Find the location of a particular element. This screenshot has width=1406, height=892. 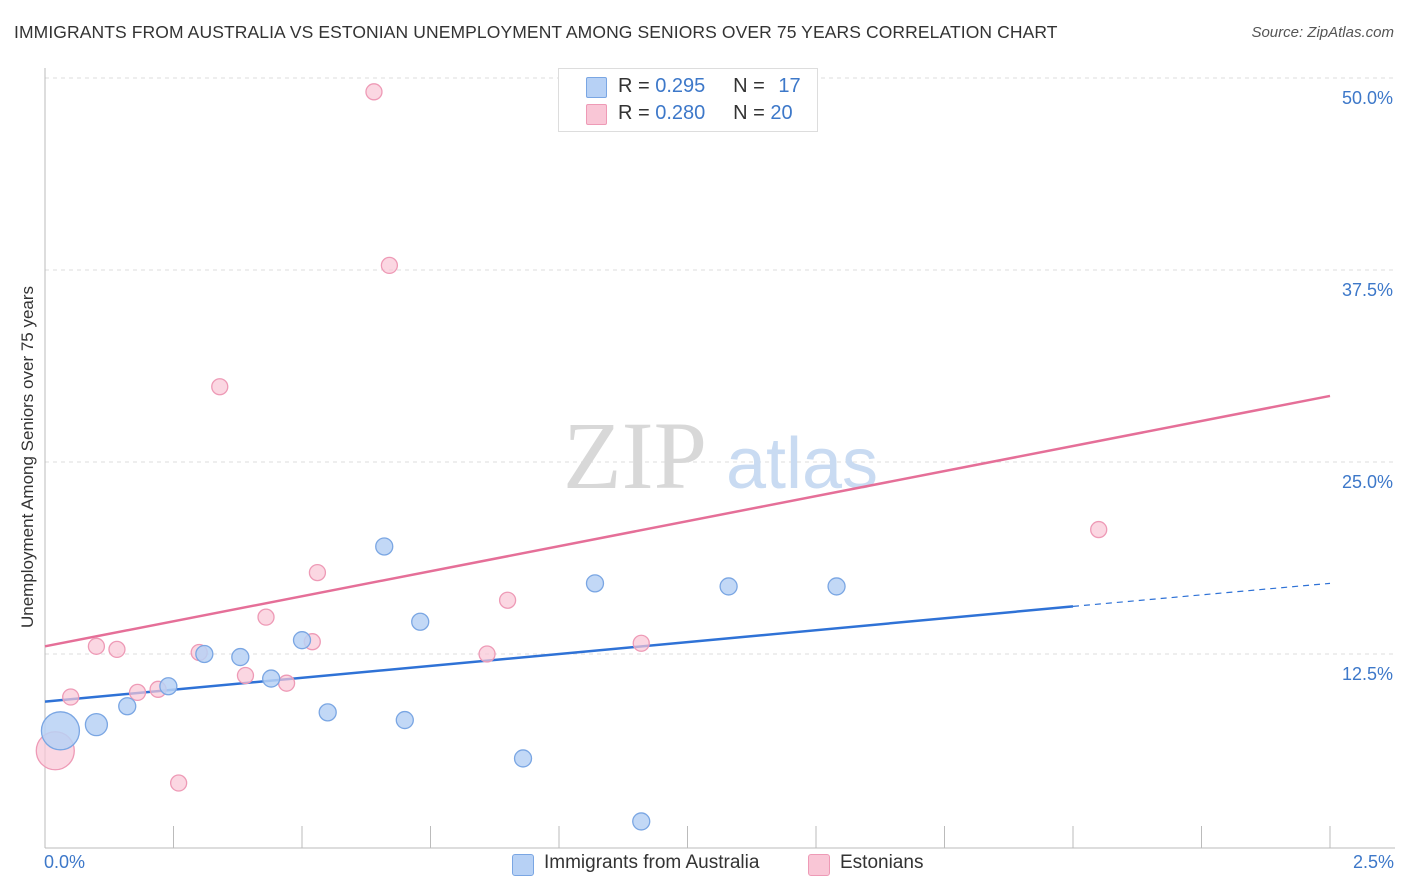

series-legend: Immigrants from Australia Estonians is located at coordinates (703, 865).